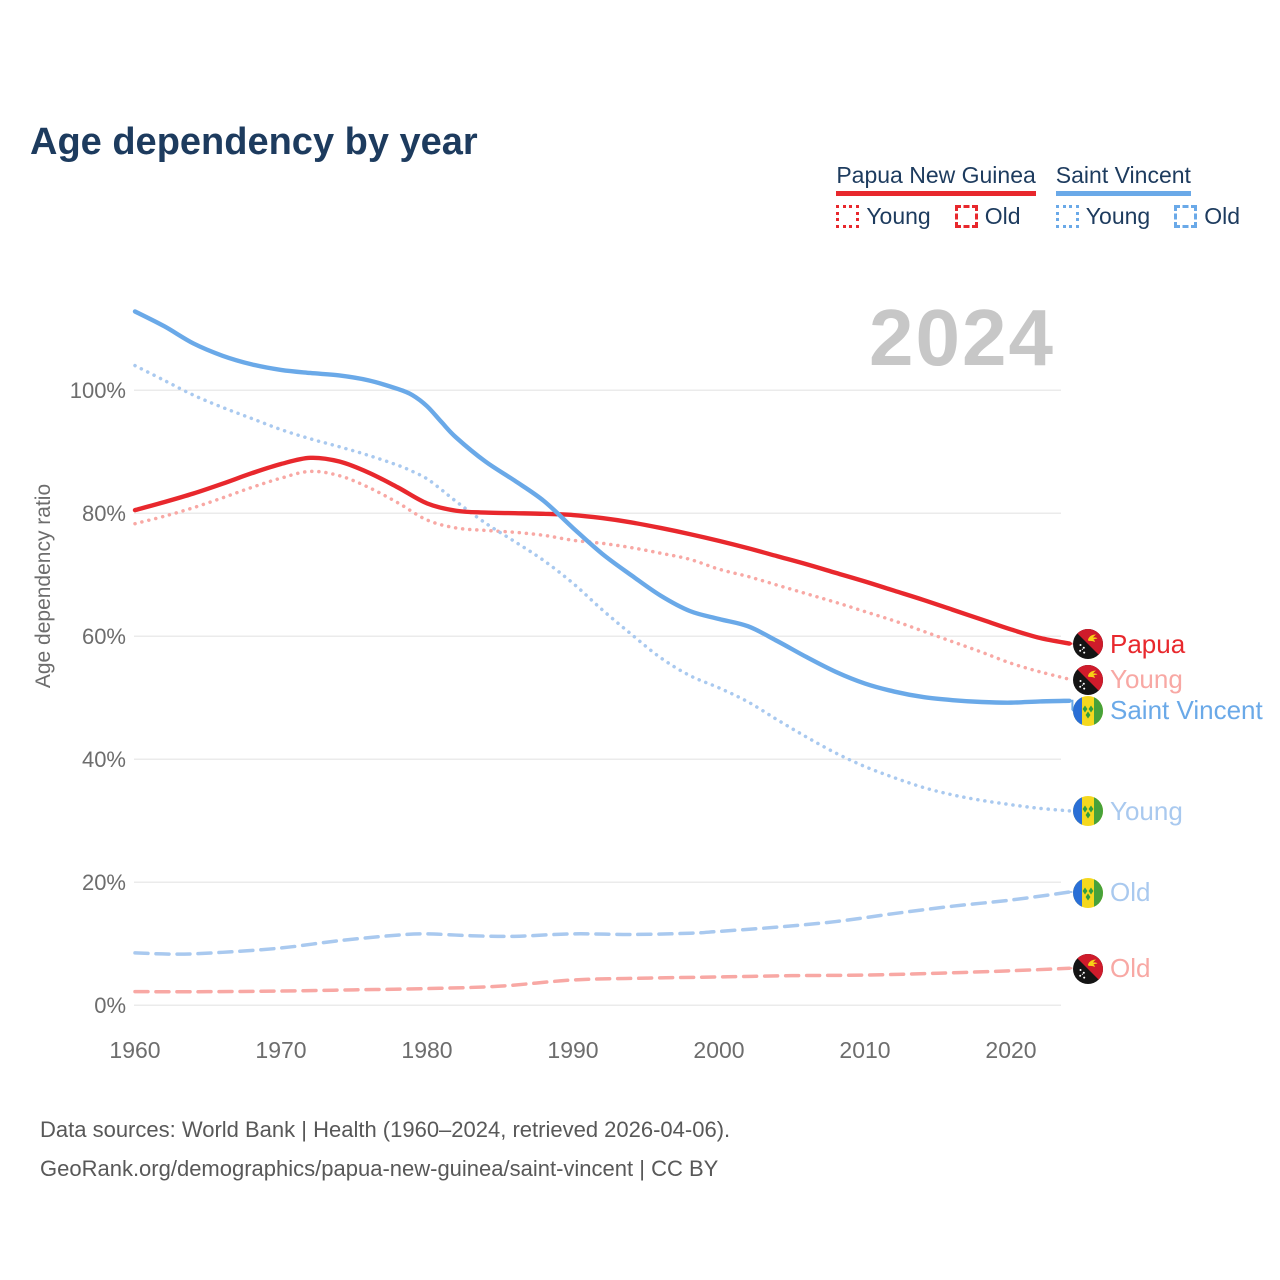 The height and width of the screenshot is (1280, 1280). What do you see at coordinates (572, 1050) in the screenshot?
I see `x-tick-1990: 1990` at bounding box center [572, 1050].